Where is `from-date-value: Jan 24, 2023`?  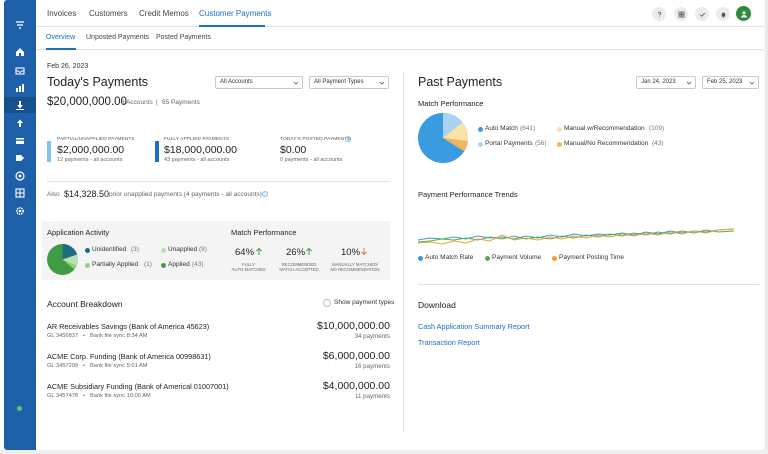
from-date-value: Jan 24, 2023 is located at coordinates (658, 82).